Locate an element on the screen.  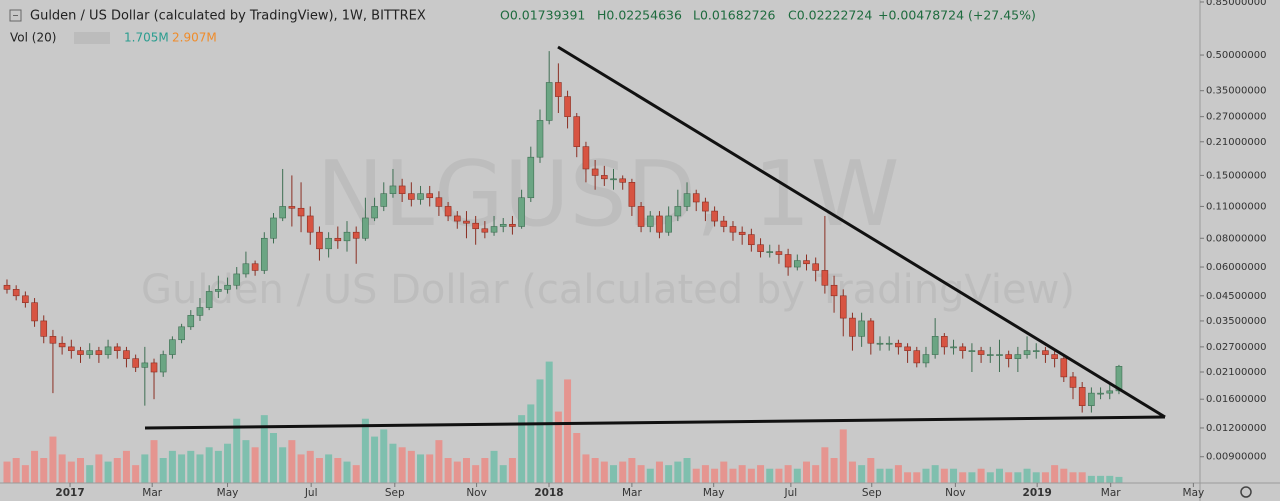
high-label: H0.02254636 is located at coordinates (639, 15).